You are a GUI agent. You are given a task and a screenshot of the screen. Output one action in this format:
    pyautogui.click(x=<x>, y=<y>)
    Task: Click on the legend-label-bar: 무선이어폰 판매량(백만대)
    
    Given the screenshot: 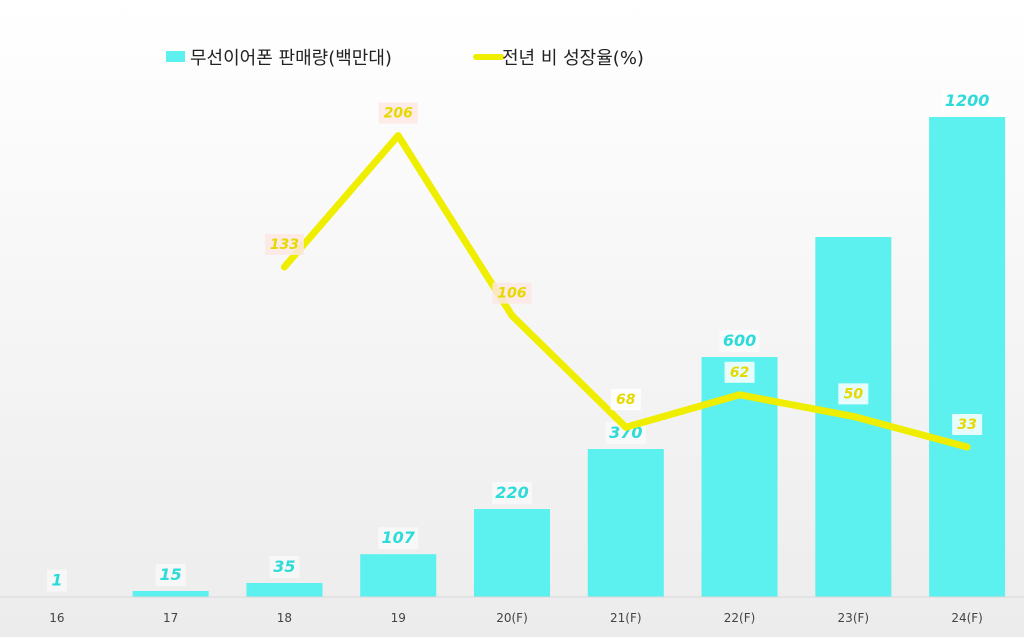 What is the action you would take?
    pyautogui.click(x=291, y=58)
    